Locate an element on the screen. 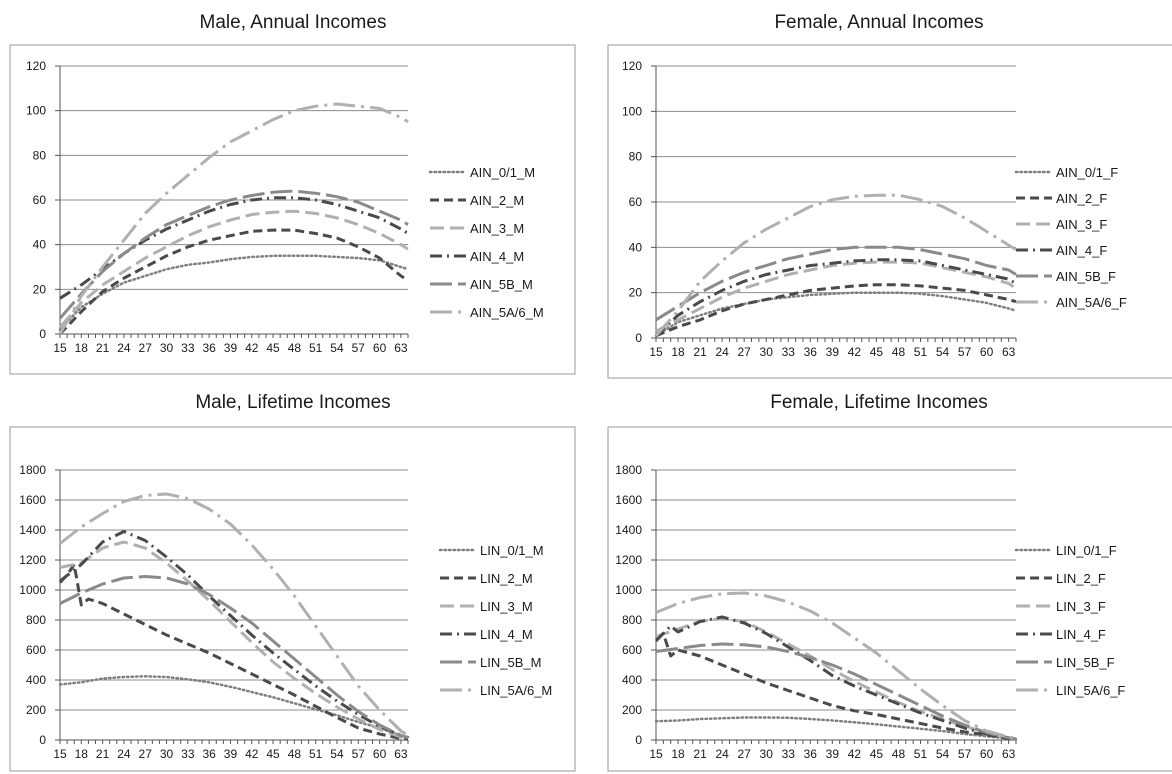 This screenshot has width=1172, height=774. legend-label: LIN_0/1_F is located at coordinates (1086, 550).